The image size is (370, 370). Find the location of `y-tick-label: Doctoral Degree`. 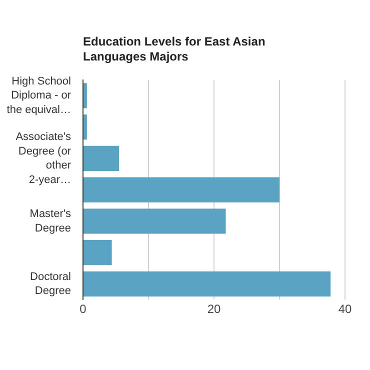

y-tick-label: Doctoral Degree is located at coordinates (50, 284).